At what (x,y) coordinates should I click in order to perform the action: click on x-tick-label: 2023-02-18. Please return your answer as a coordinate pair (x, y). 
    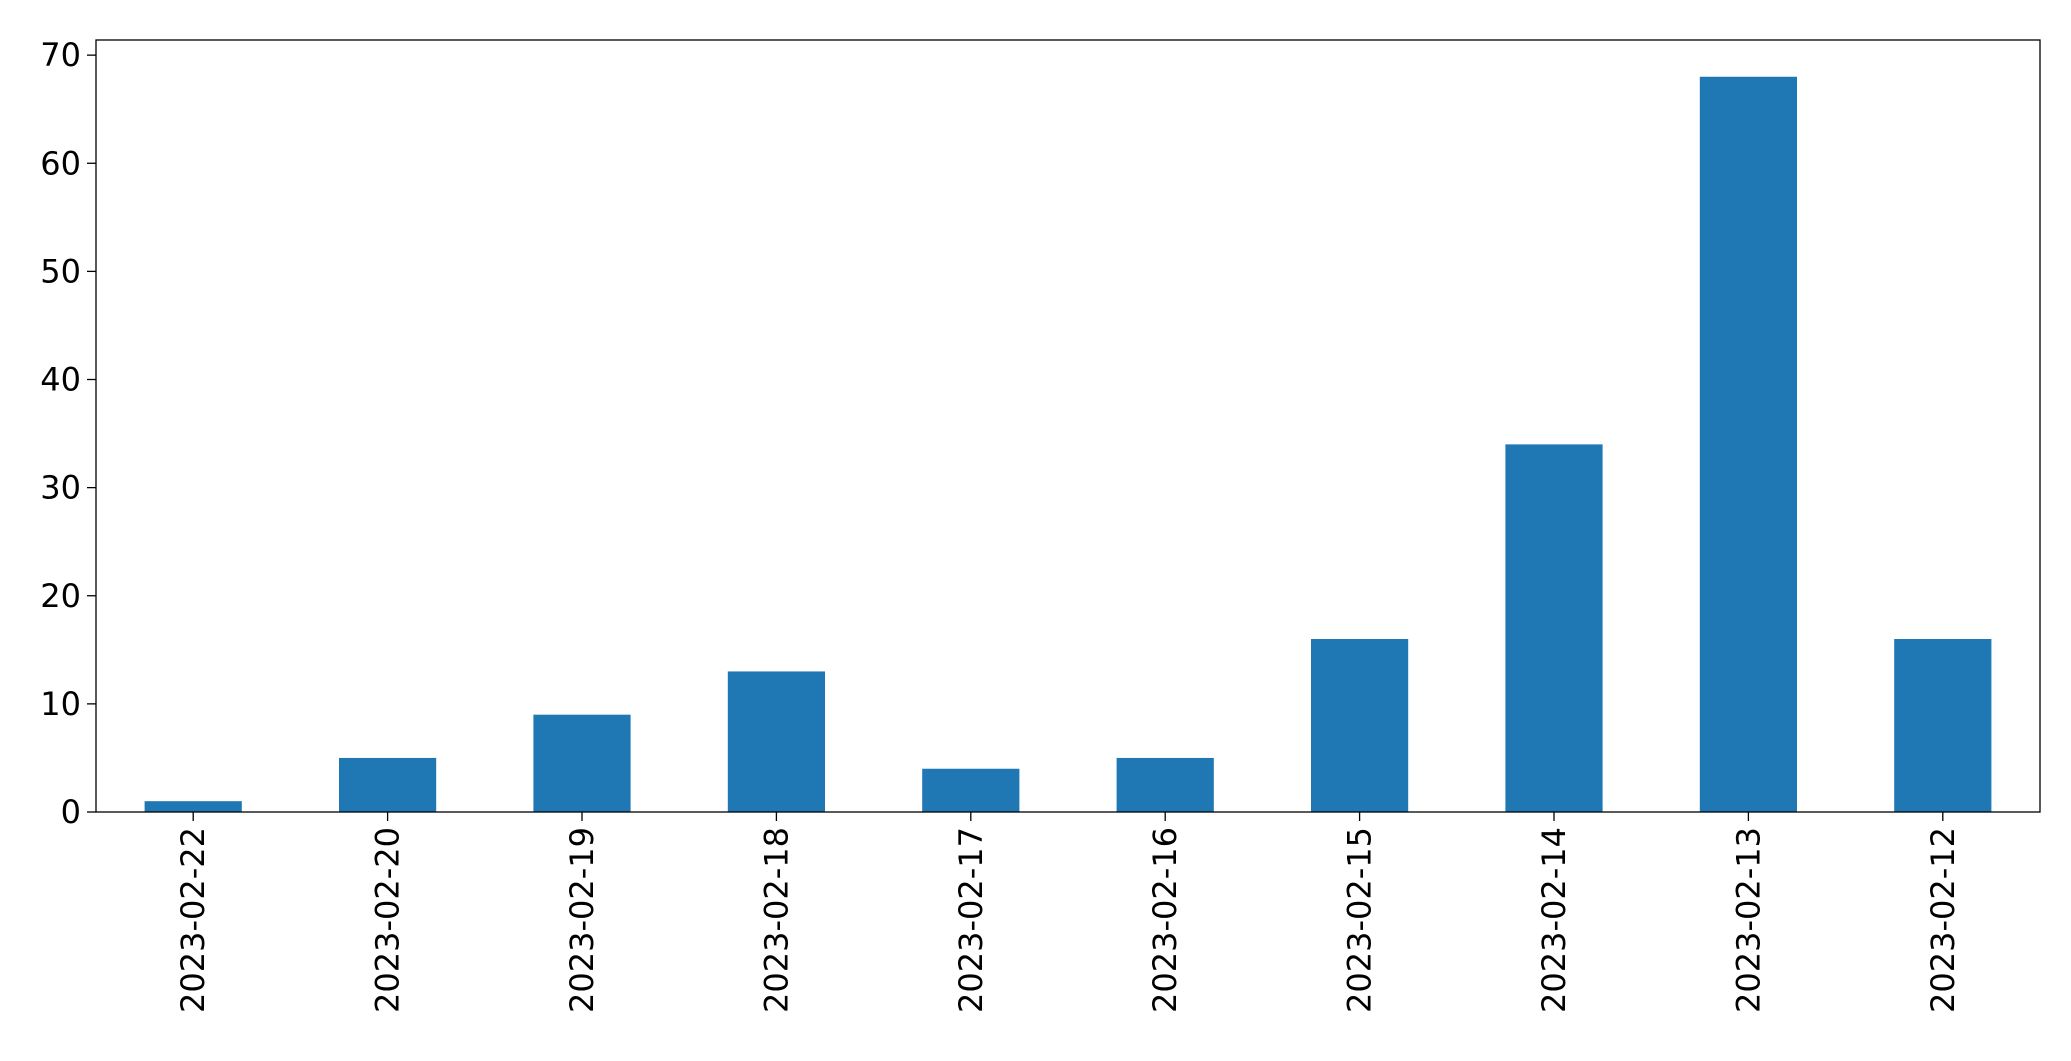
    Looking at the image, I should click on (776, 920).